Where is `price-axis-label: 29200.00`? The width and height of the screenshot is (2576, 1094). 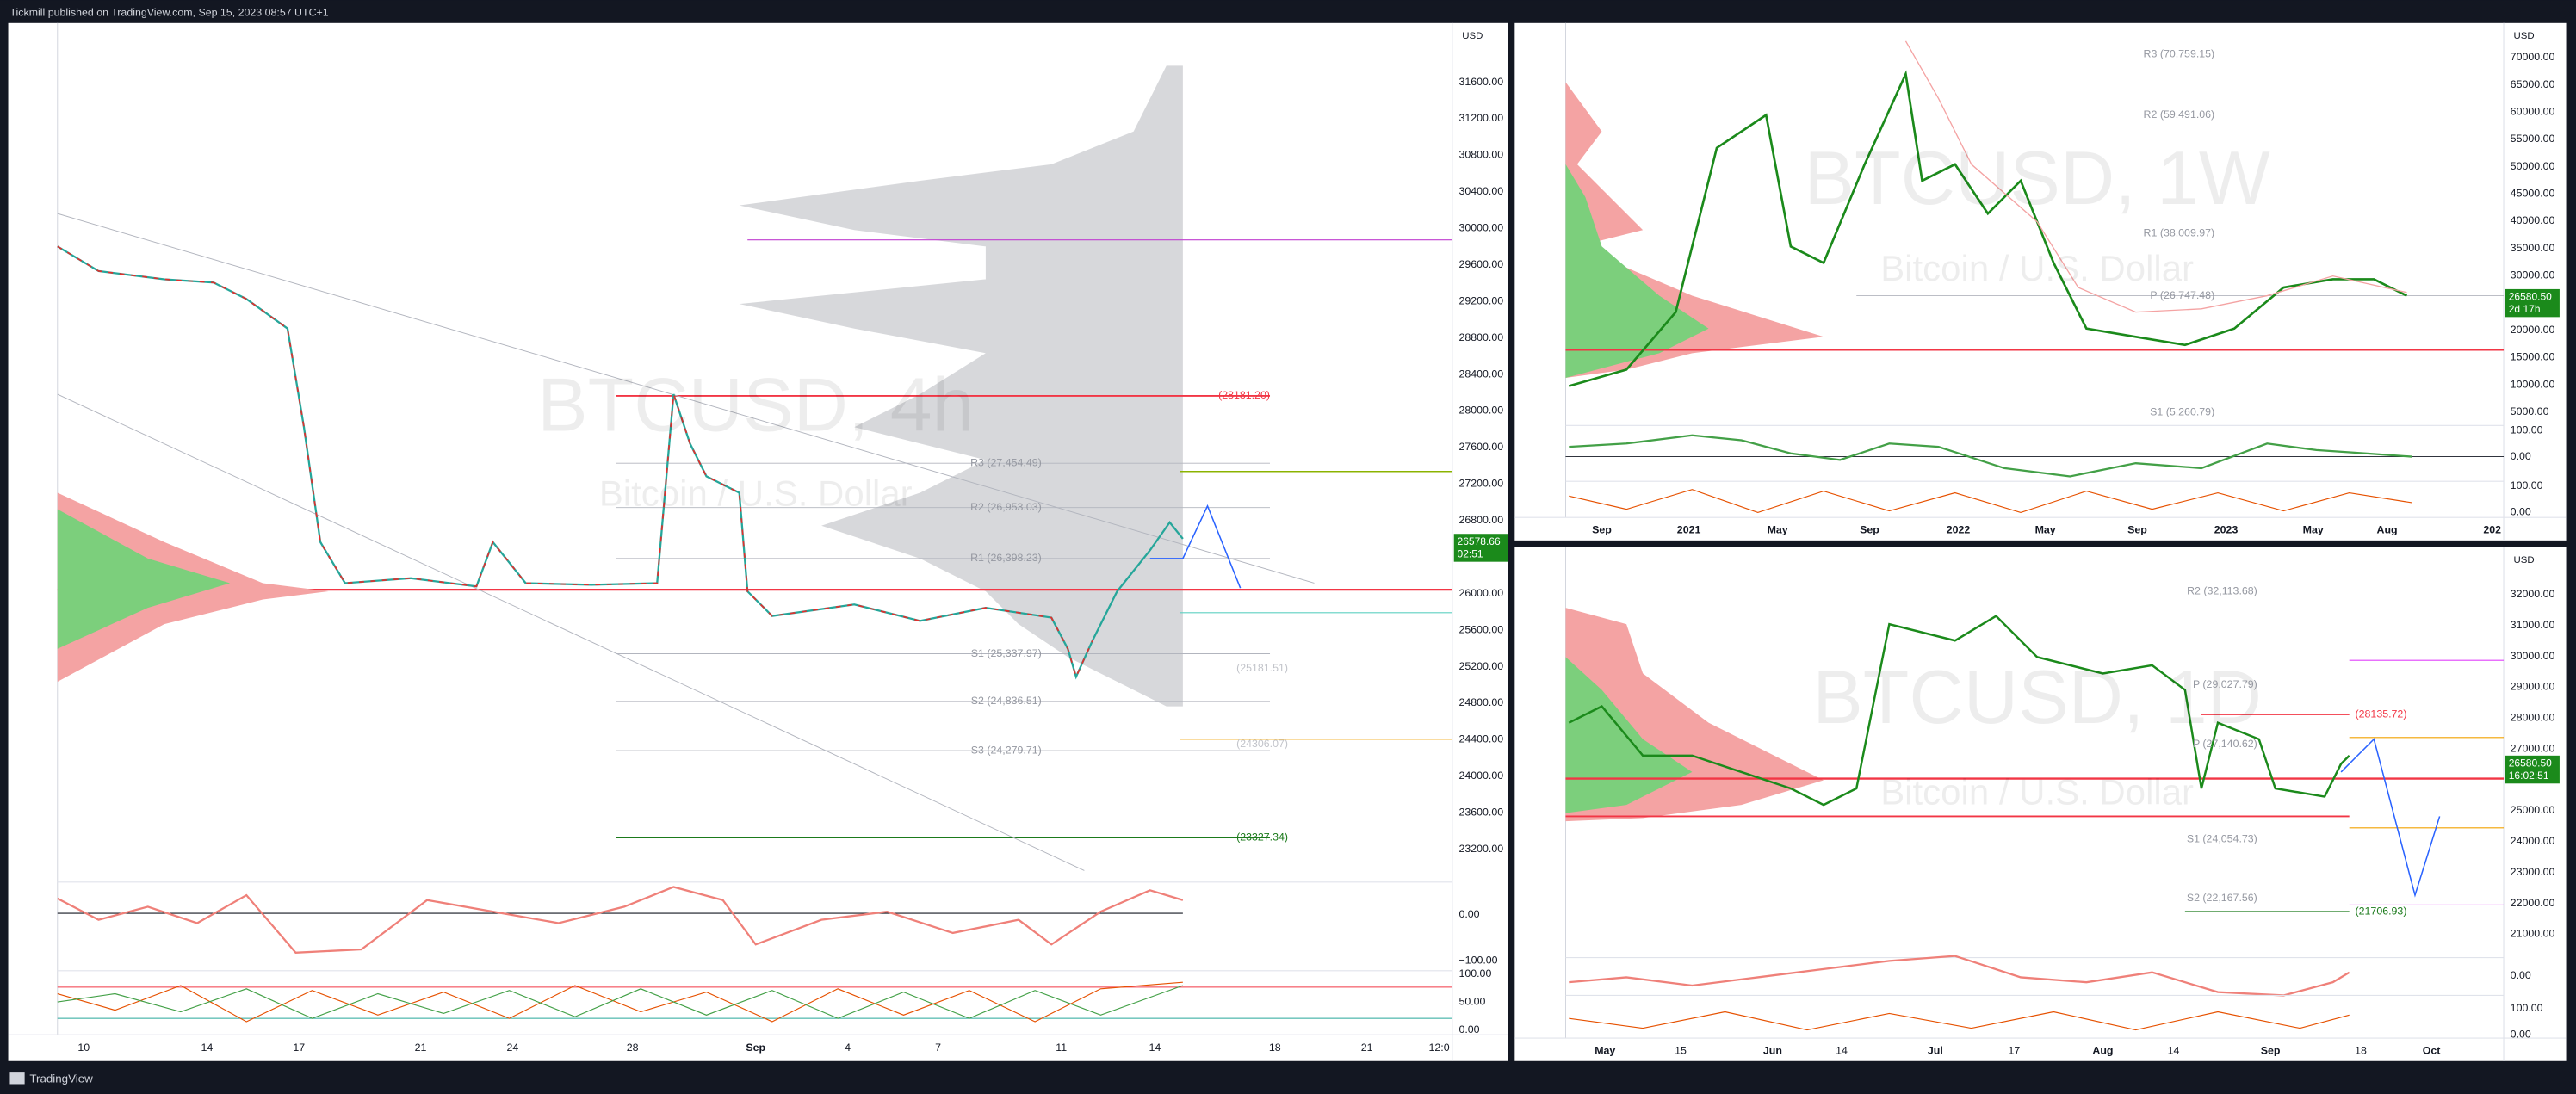 price-axis-label: 29200.00 is located at coordinates (1480, 300).